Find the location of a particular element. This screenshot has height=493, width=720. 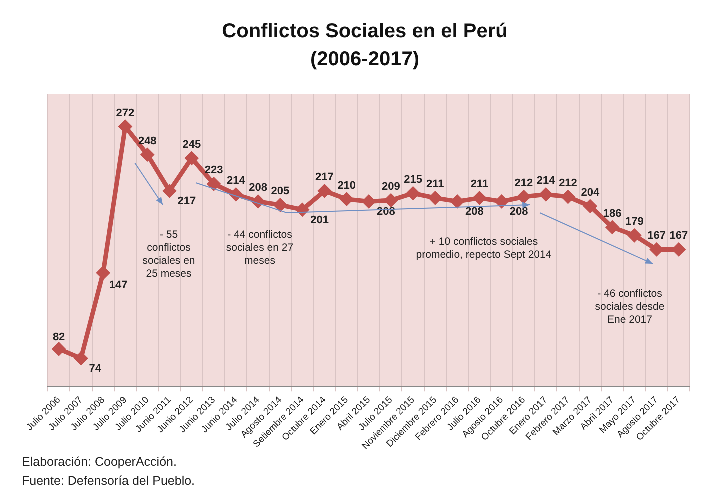

chart-subtitle: (2006-2017) is located at coordinates (365, 59).